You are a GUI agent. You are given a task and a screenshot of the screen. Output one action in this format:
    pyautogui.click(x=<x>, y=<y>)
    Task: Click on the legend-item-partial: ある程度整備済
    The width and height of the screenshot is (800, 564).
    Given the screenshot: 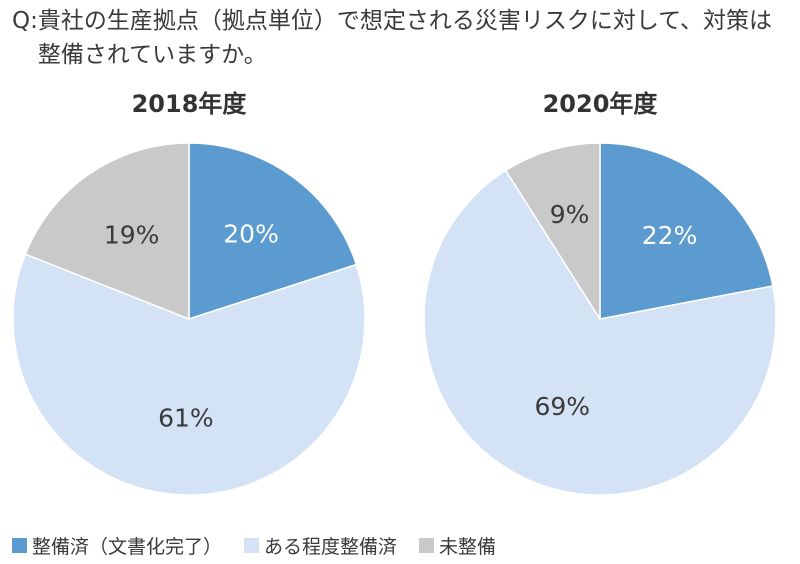 What is the action you would take?
    pyautogui.click(x=320, y=545)
    